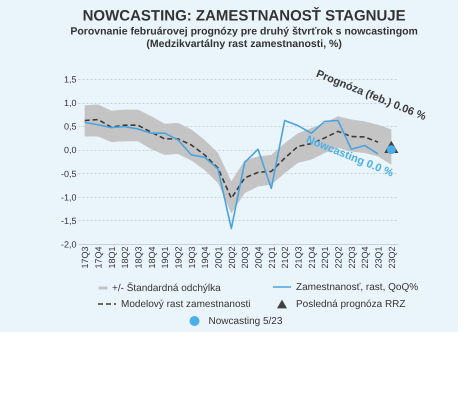 This screenshot has height=397, width=474. What do you see at coordinates (205, 257) in the screenshot?
I see `x-tick-label: 19Q4` at bounding box center [205, 257].